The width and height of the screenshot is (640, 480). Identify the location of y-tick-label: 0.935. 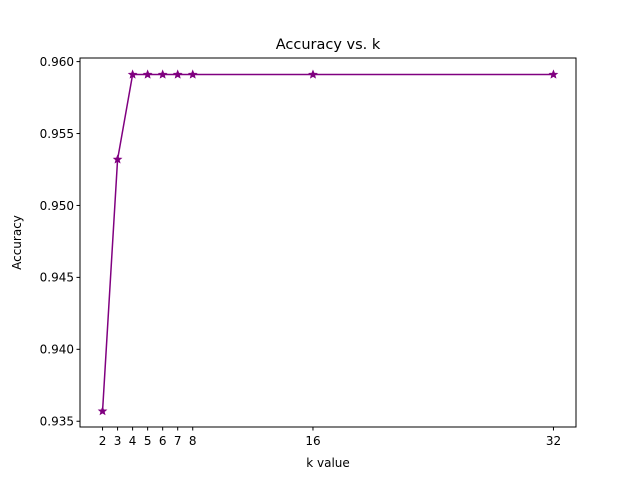
(57, 422).